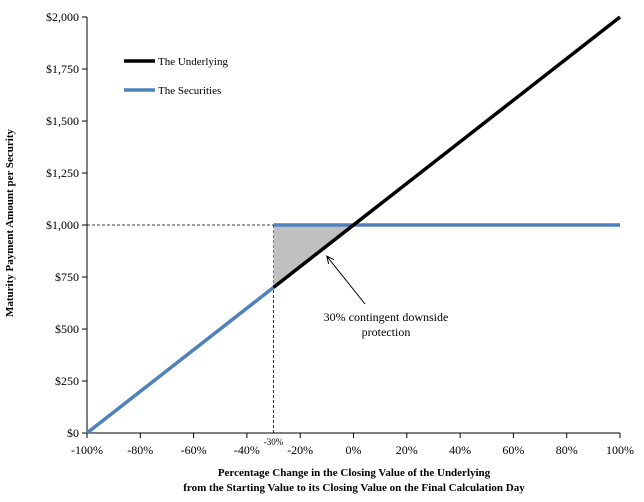 This screenshot has height=502, width=644. What do you see at coordinates (140, 450) in the screenshot?
I see `x-tick-label: -80%` at bounding box center [140, 450].